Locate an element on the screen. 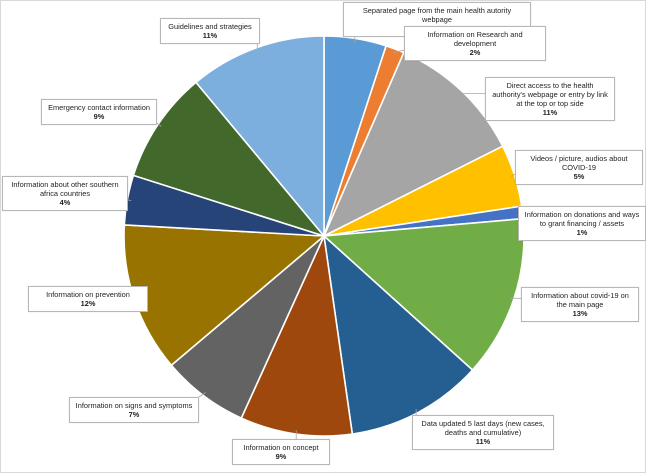  data-label: Emergency contact information 9% is located at coordinates (99, 112).